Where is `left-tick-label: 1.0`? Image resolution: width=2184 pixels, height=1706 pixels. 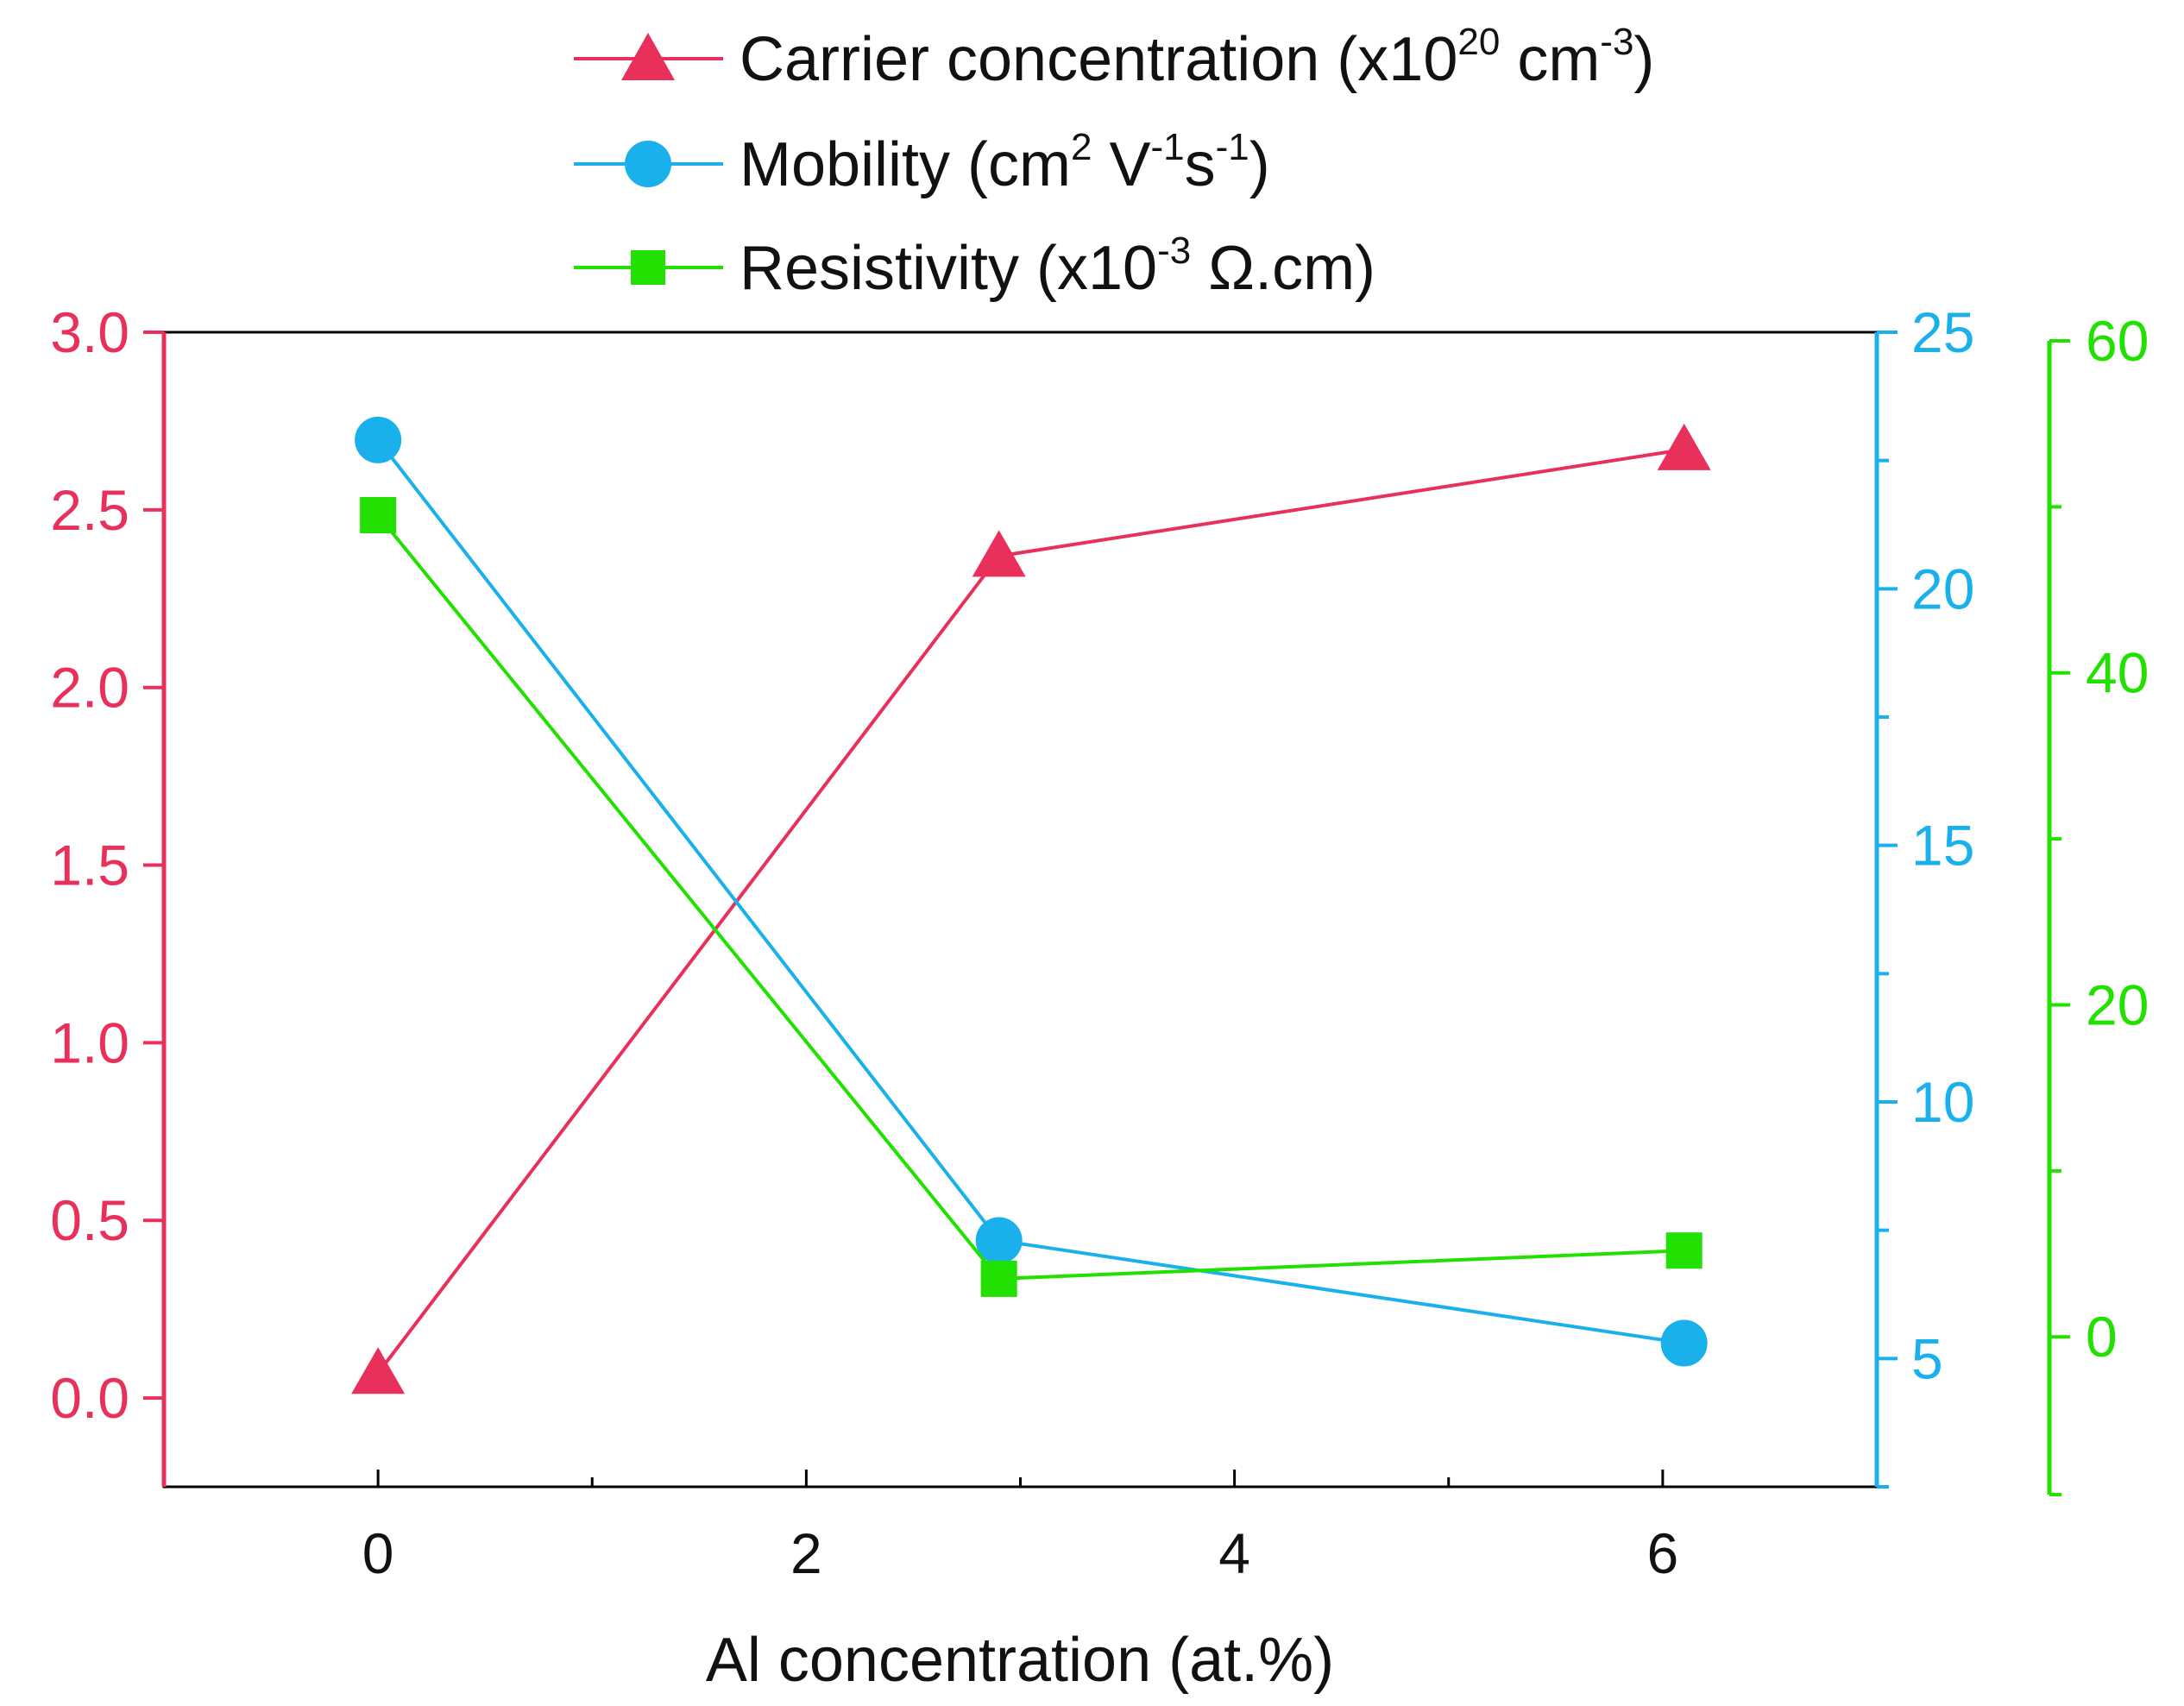 left-tick-label: 1.0 is located at coordinates (90, 1042).